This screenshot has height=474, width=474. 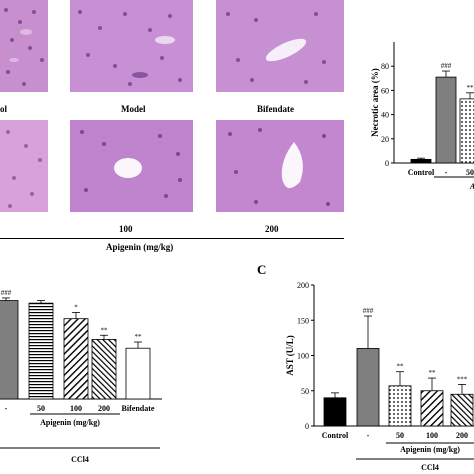 What do you see at coordinates (126, 229) in the screenshot?
I see `label-apigenin-100: 100` at bounding box center [126, 229].